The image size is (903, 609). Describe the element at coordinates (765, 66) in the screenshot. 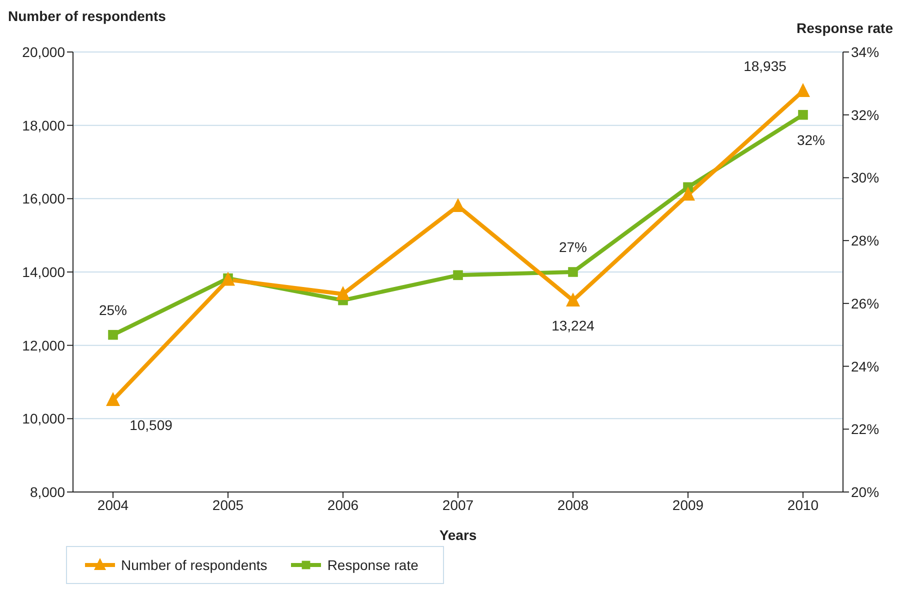

I see `data-label: 18,935` at that location.